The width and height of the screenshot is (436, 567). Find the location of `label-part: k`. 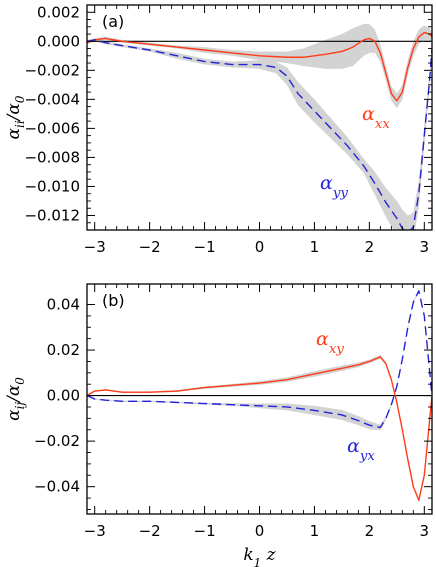

label-part: k is located at coordinates (248, 555).